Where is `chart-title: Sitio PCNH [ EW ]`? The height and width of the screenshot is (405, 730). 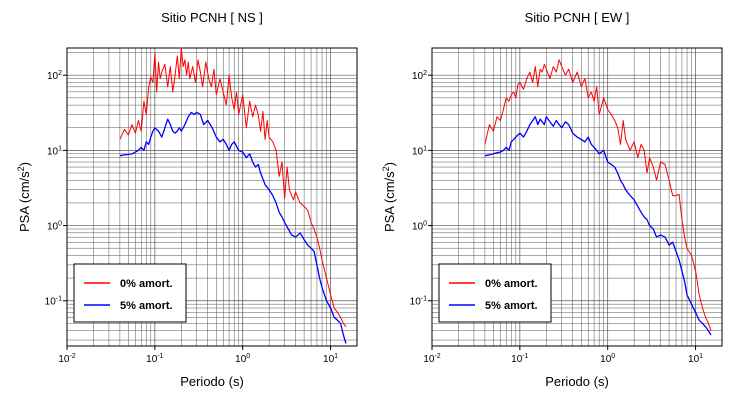
chart-title: Sitio PCNH [ EW ] is located at coordinates (577, 17).